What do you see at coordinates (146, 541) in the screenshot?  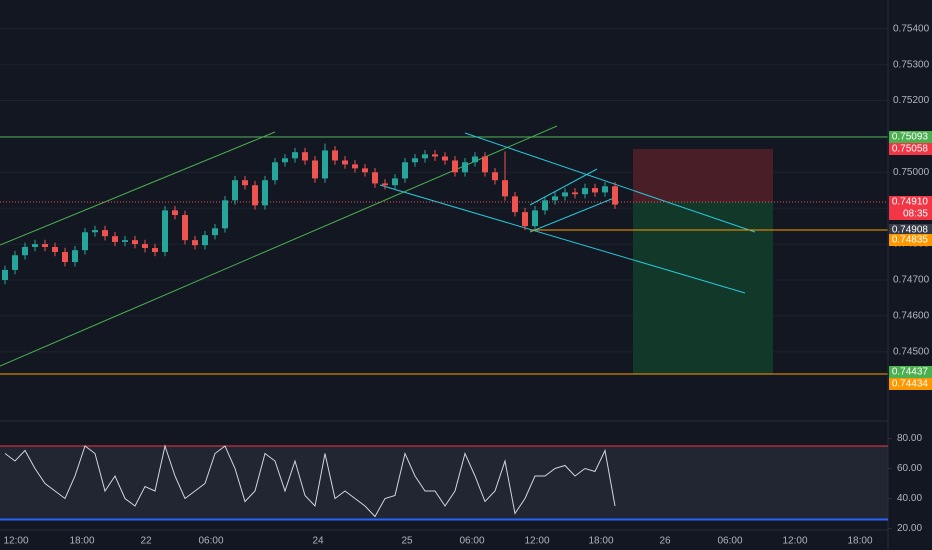 I see `x-tick-label: 22` at bounding box center [146, 541].